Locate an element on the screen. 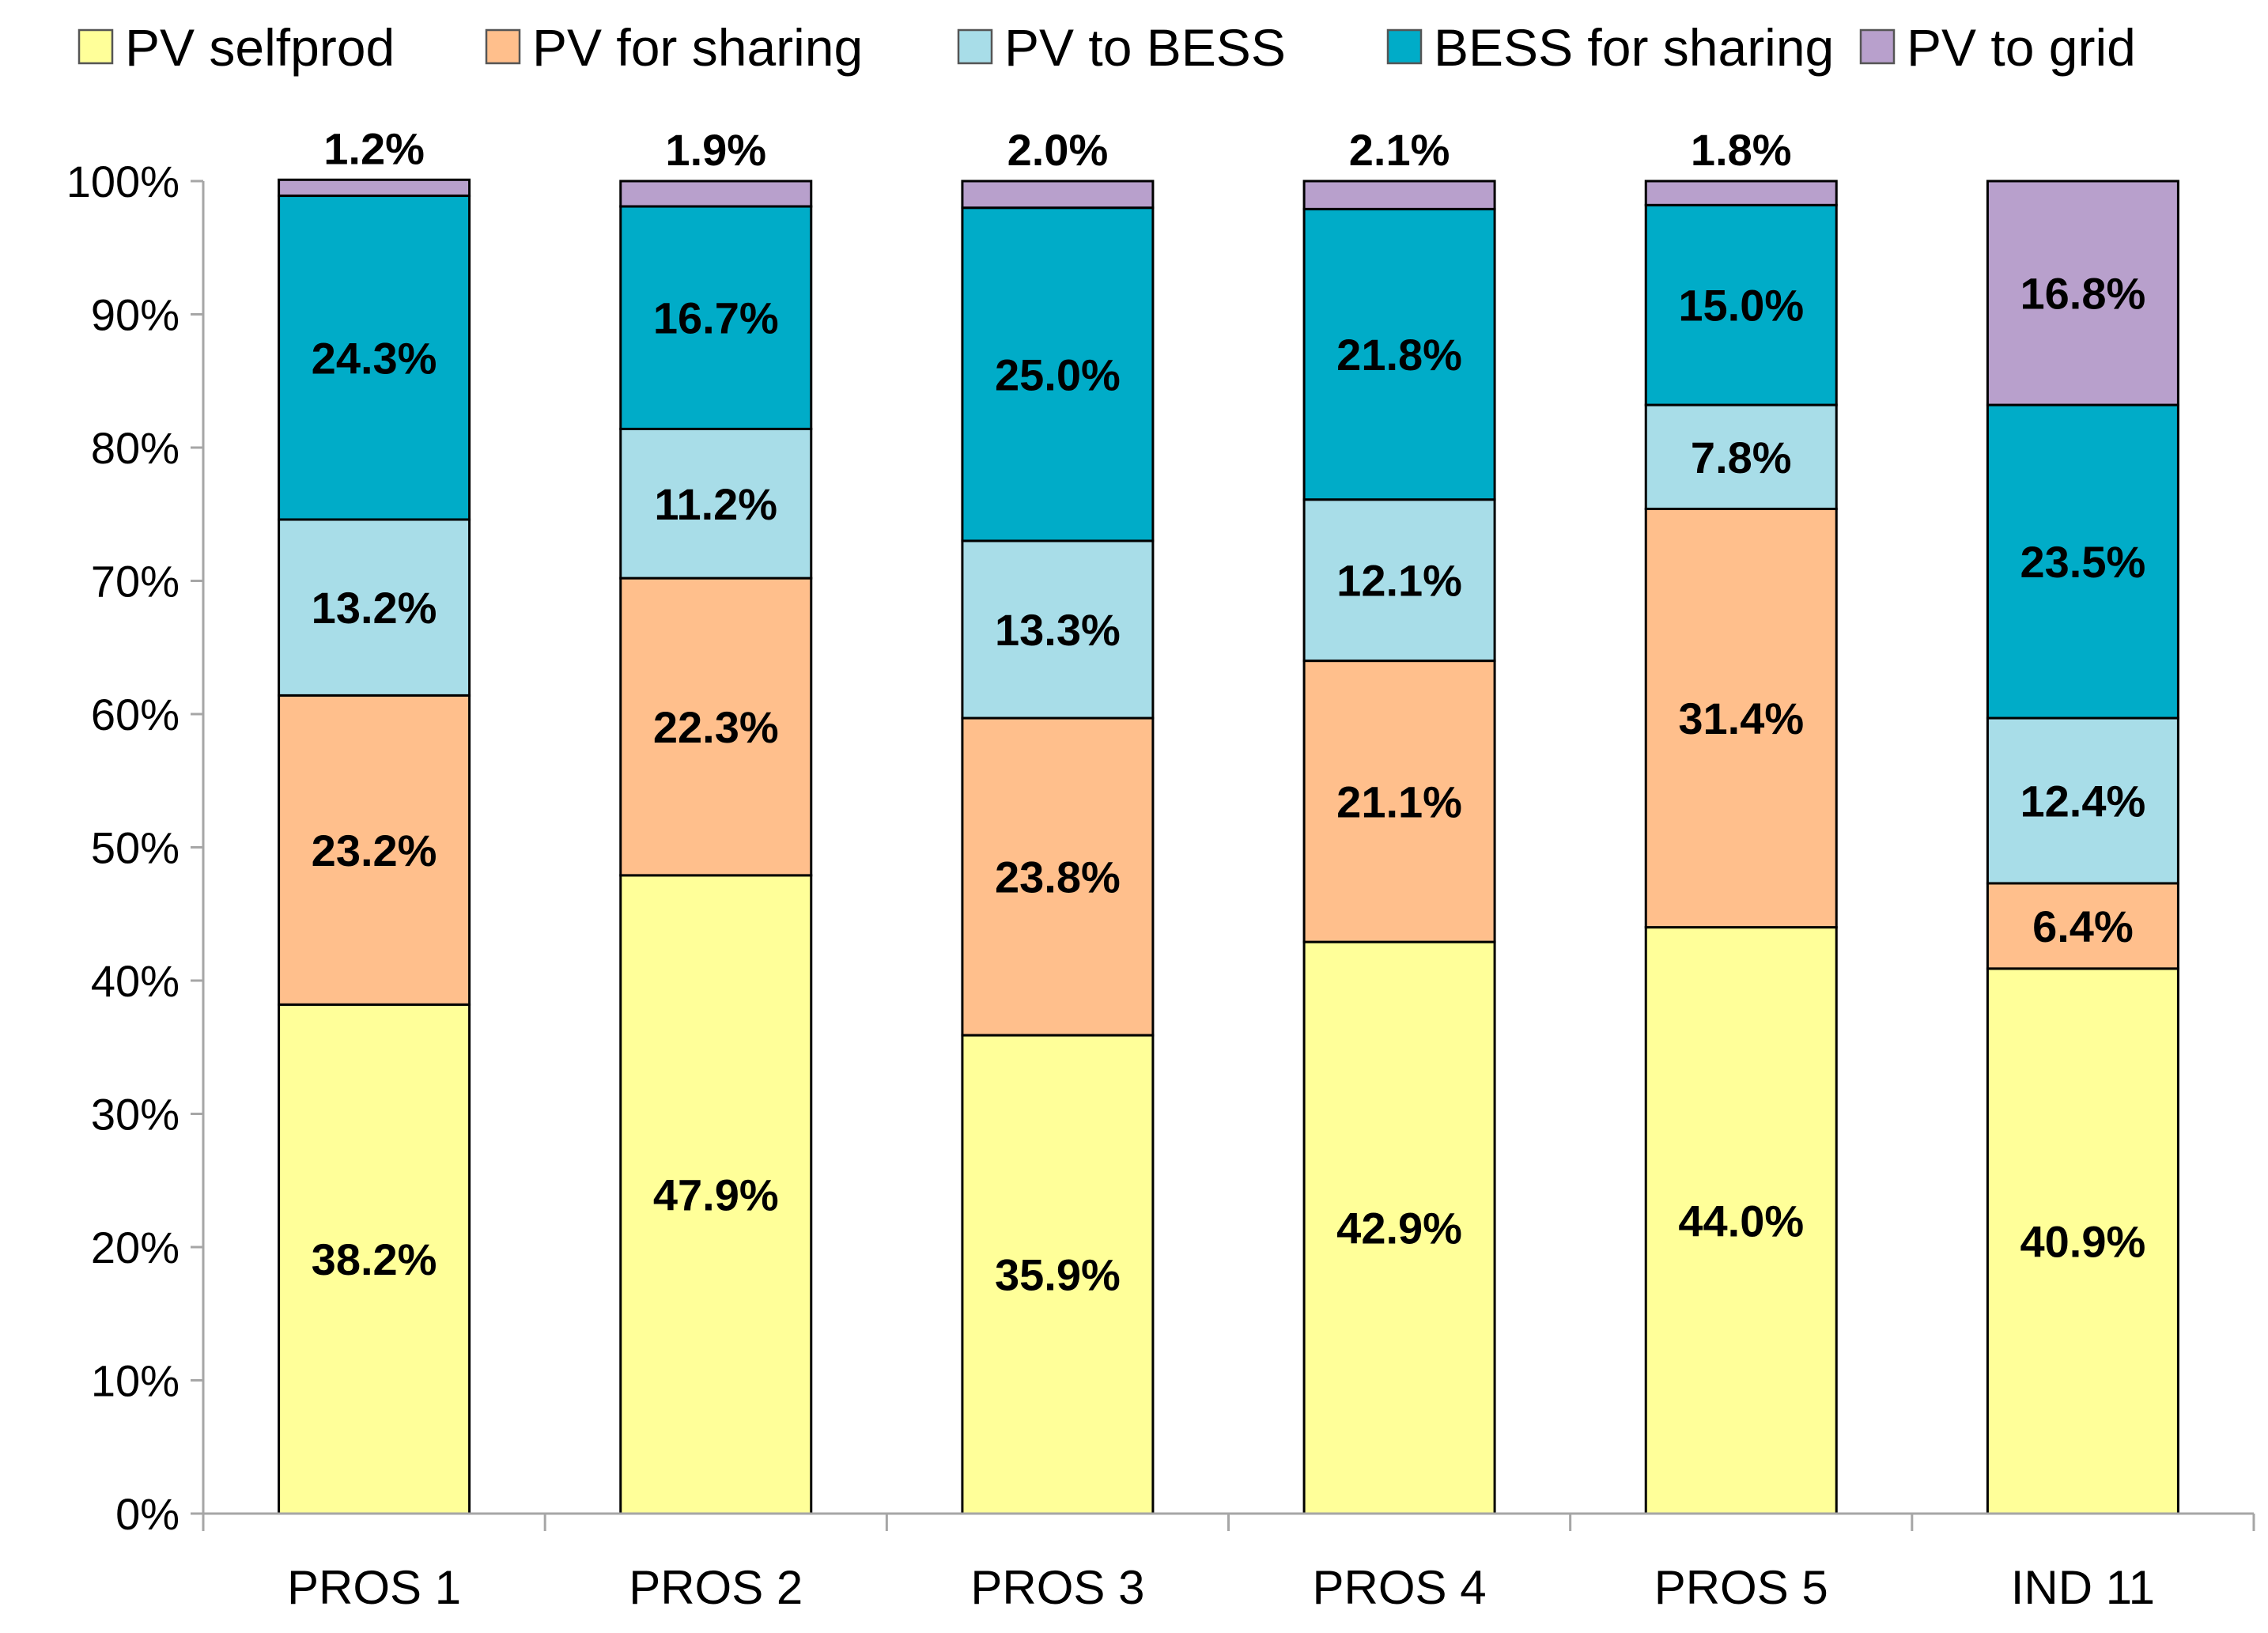 The image size is (2268, 1633). data-label-pros-2-pv-selfprod: 47.9% is located at coordinates (716, 1194).